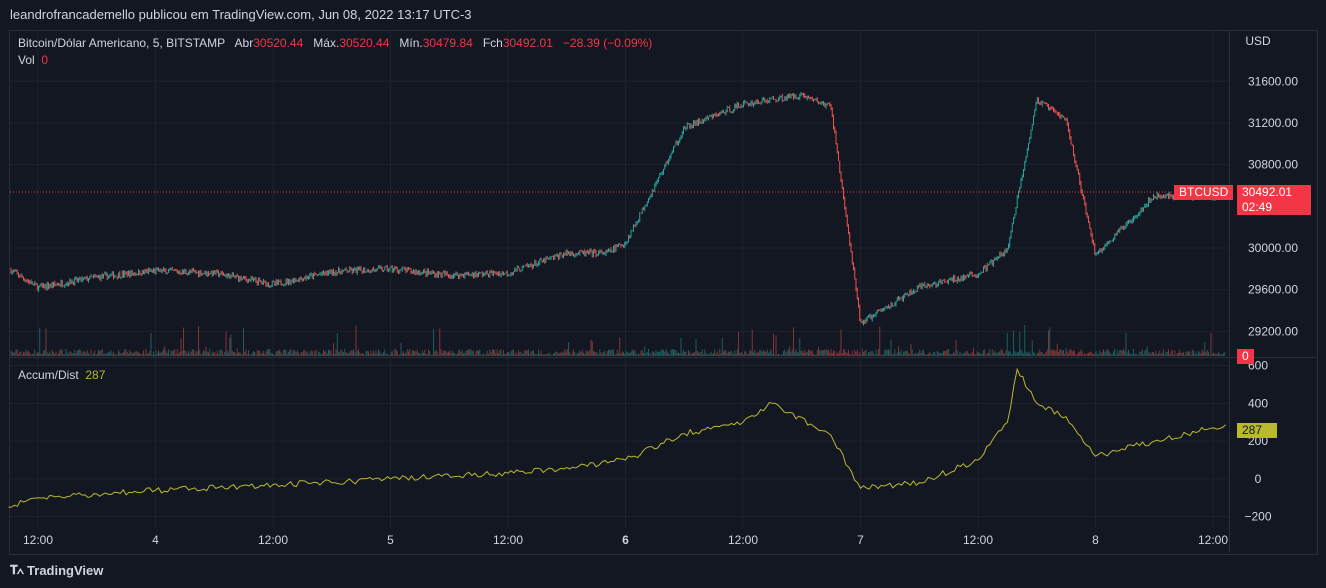  What do you see at coordinates (17, 570) in the screenshot?
I see `tradingview-logo-icon: 𝐓∧` at bounding box center [17, 570].